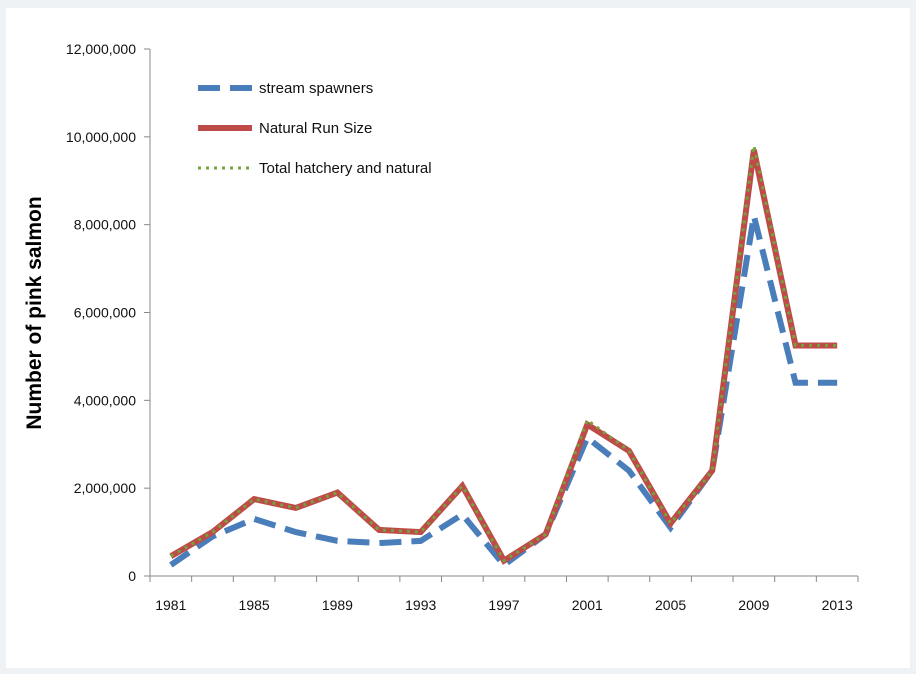 Image resolution: width=916 pixels, height=674 pixels. I want to click on y-tick-label: 4,000,000, so click(105, 400).